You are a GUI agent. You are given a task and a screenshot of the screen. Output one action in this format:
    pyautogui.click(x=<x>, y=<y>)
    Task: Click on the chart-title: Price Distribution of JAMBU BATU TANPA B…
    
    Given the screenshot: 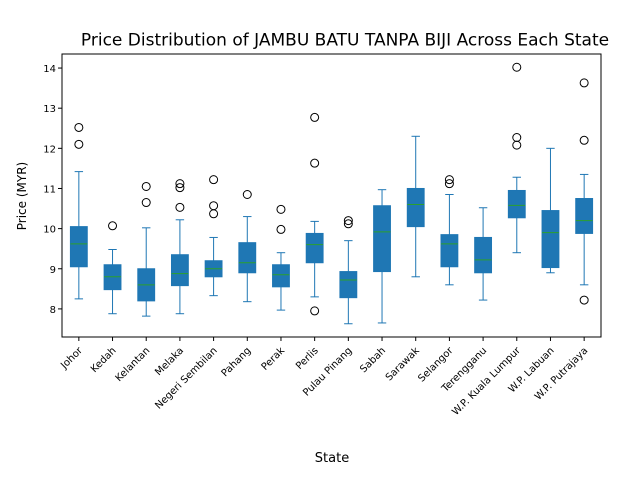 What is the action you would take?
    pyautogui.click(x=345, y=41)
    